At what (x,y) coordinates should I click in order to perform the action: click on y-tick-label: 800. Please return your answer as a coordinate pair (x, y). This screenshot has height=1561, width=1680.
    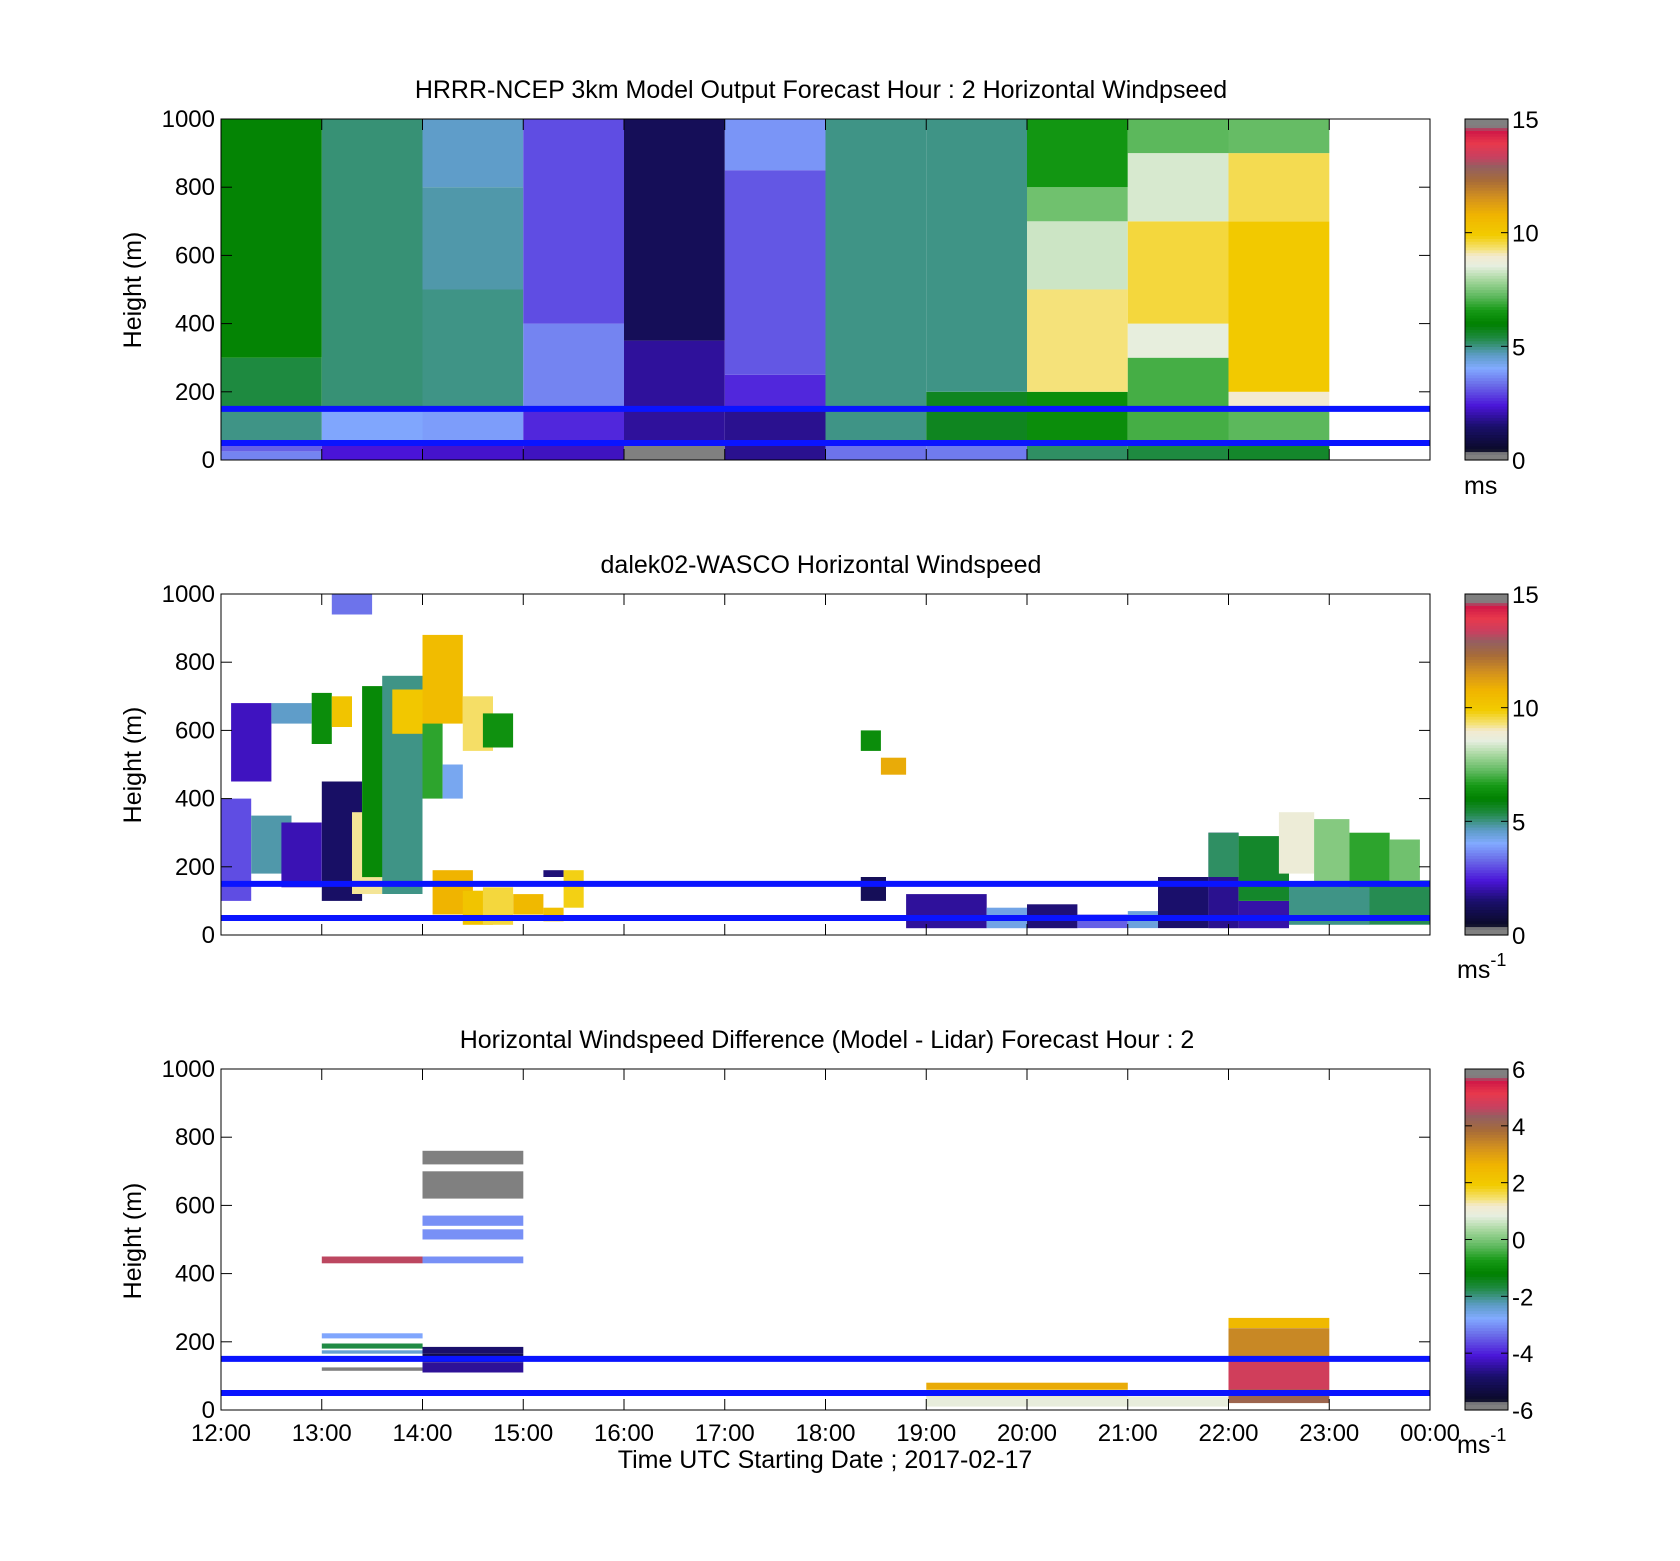
    Looking at the image, I should click on (195, 187).